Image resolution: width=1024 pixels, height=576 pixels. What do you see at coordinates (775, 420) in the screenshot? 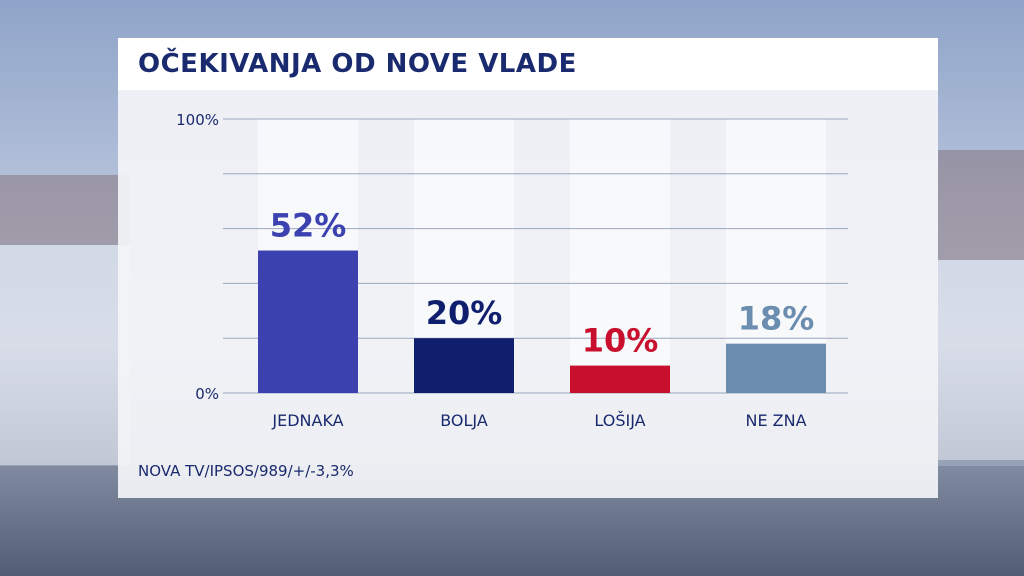
I see `category-label: NE ZNA` at bounding box center [775, 420].